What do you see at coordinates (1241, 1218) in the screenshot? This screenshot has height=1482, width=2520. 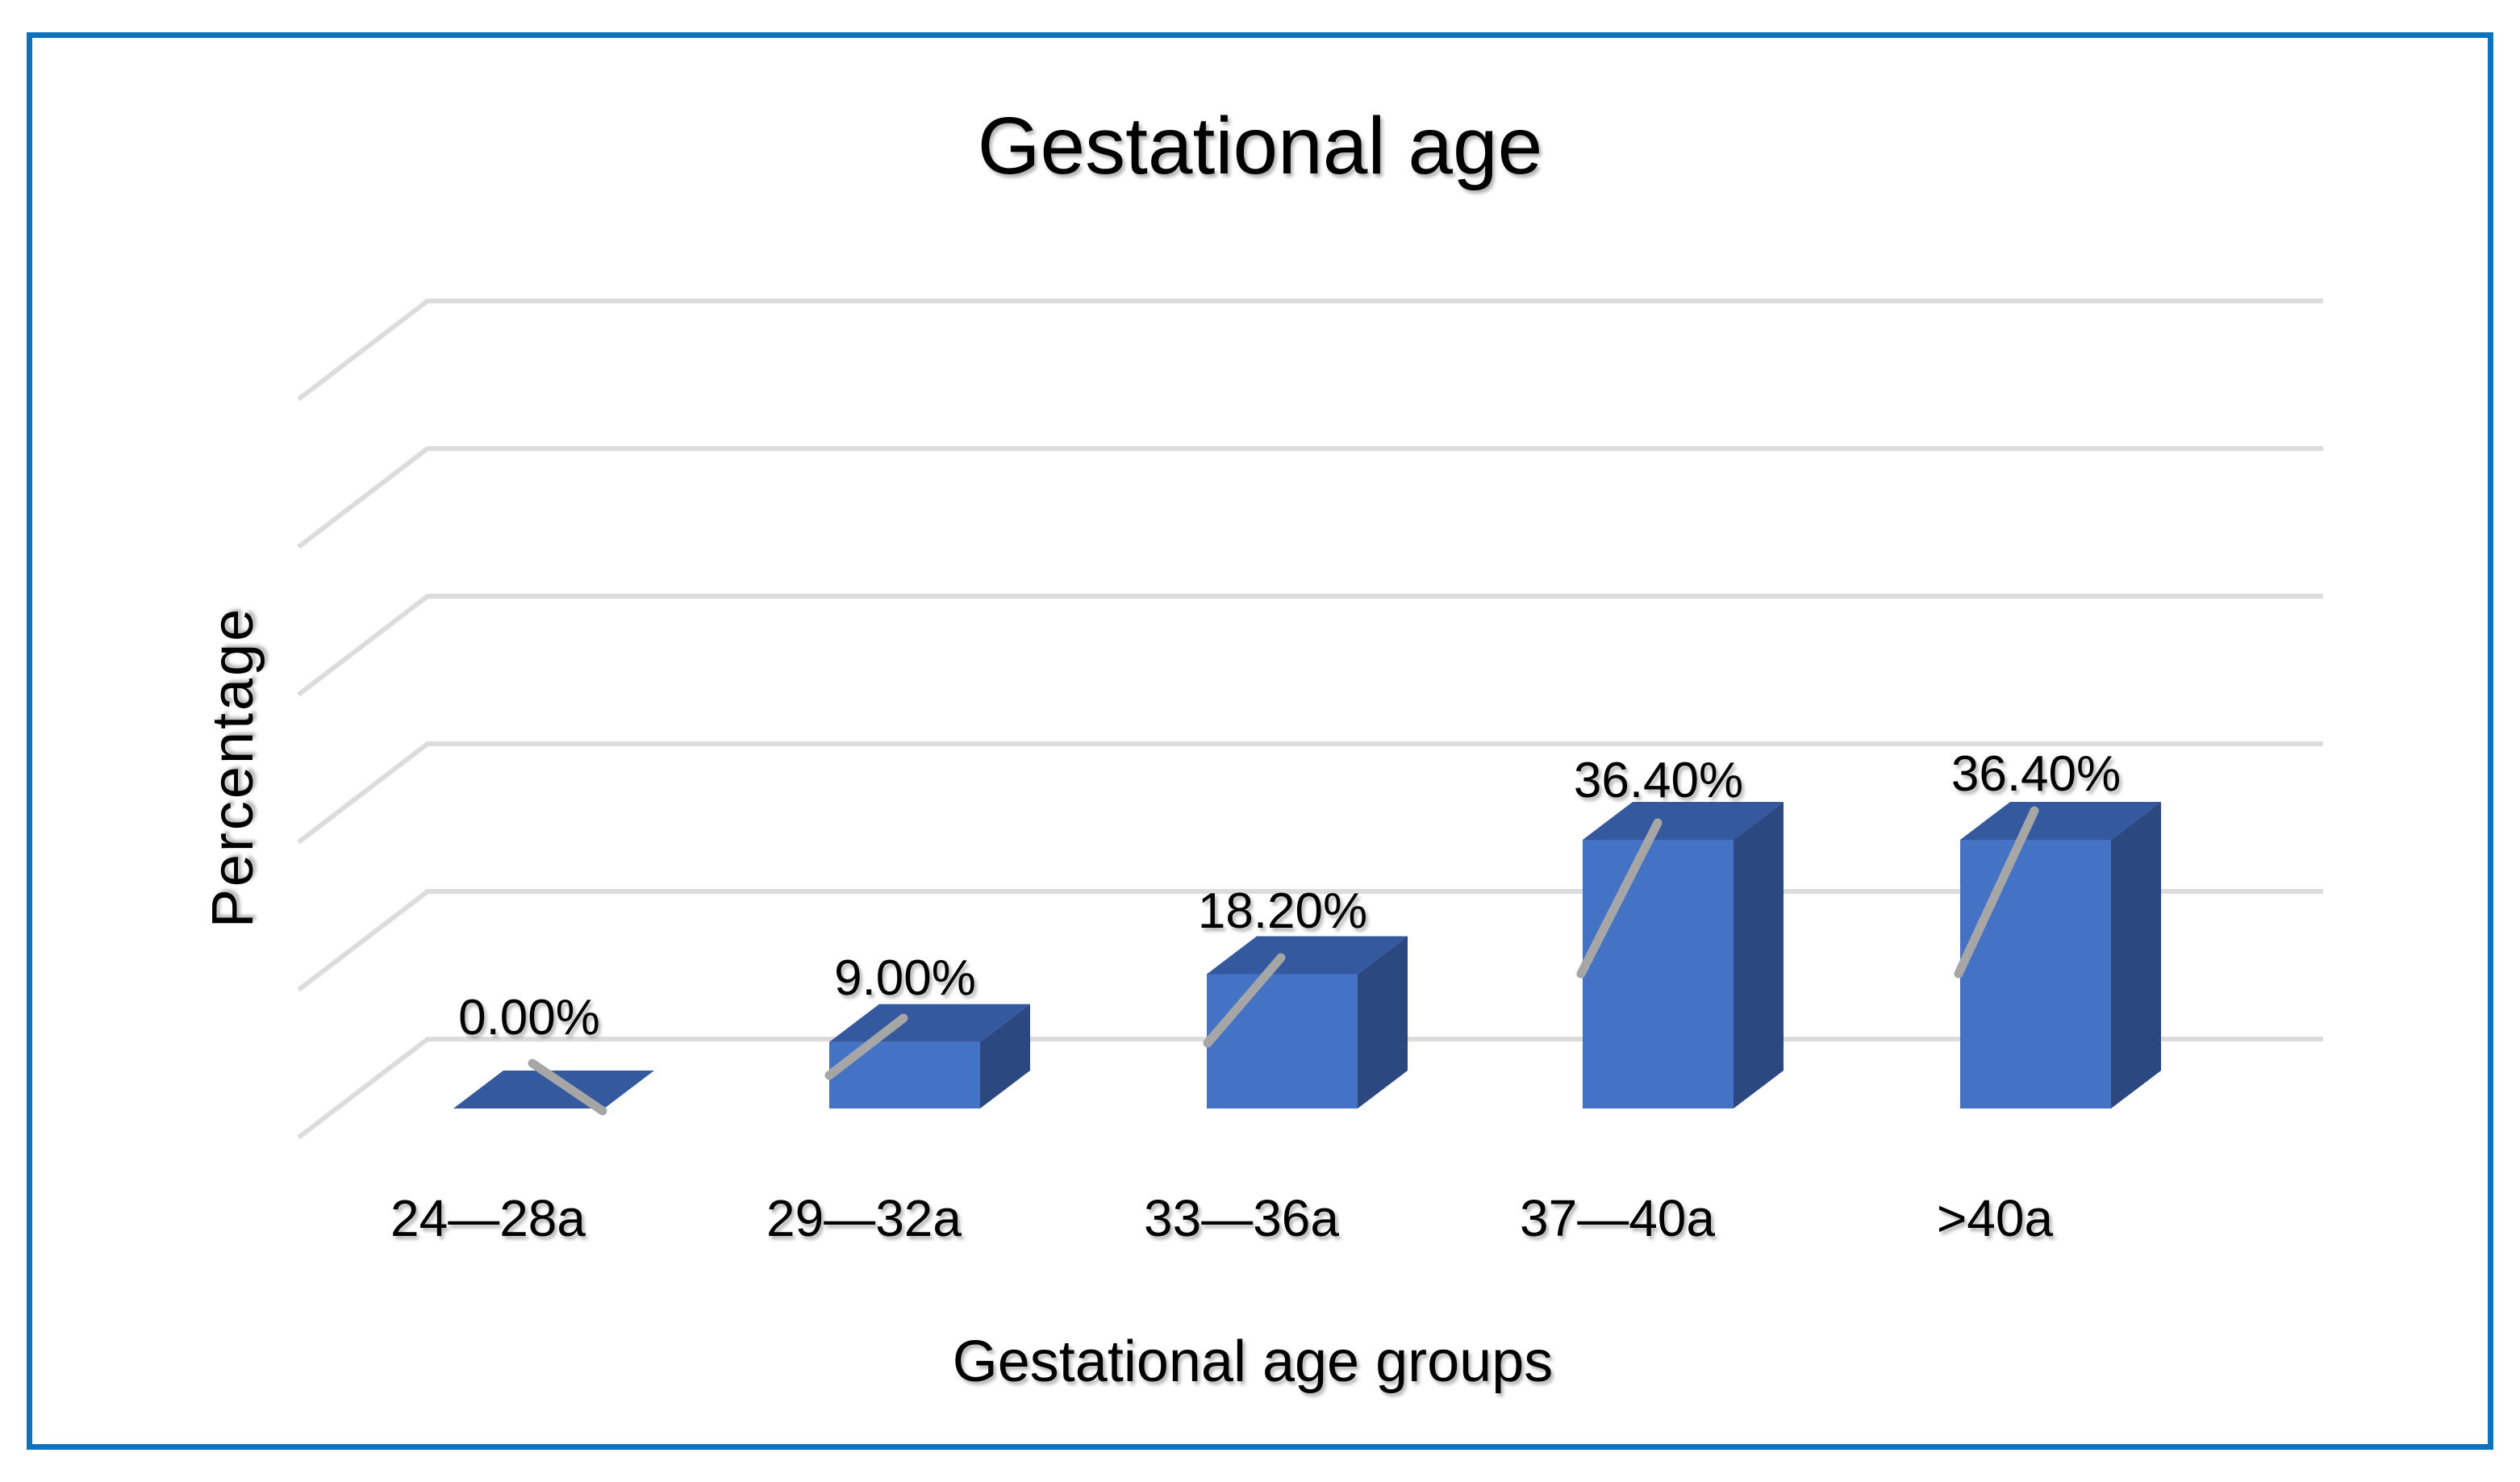 I see `category-label: 33—36a` at bounding box center [1241, 1218].